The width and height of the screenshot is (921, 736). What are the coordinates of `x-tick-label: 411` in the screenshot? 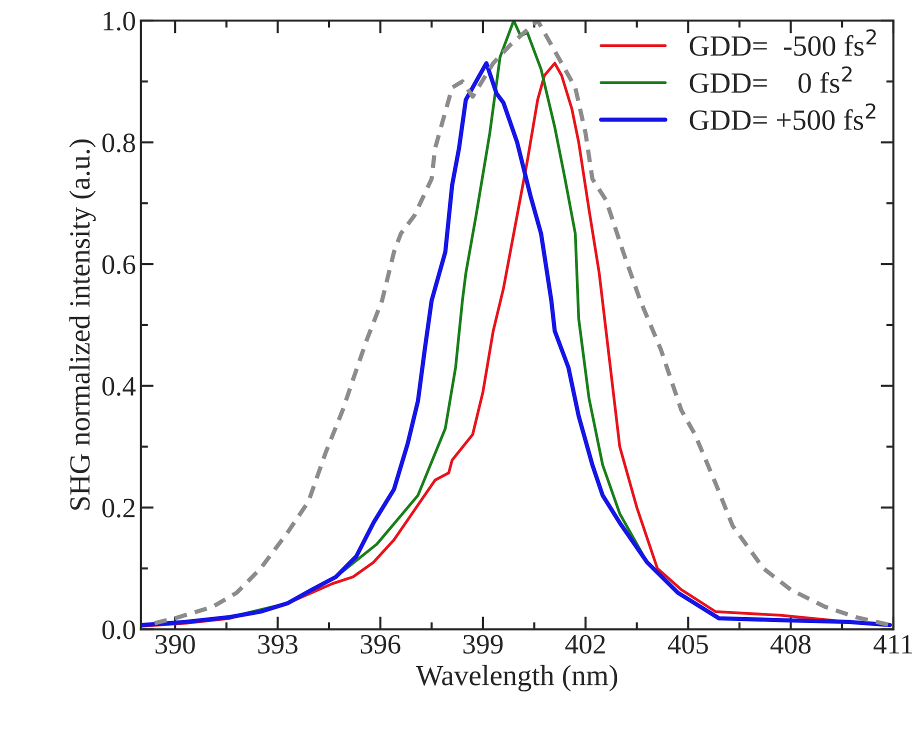 It's located at (893, 644).